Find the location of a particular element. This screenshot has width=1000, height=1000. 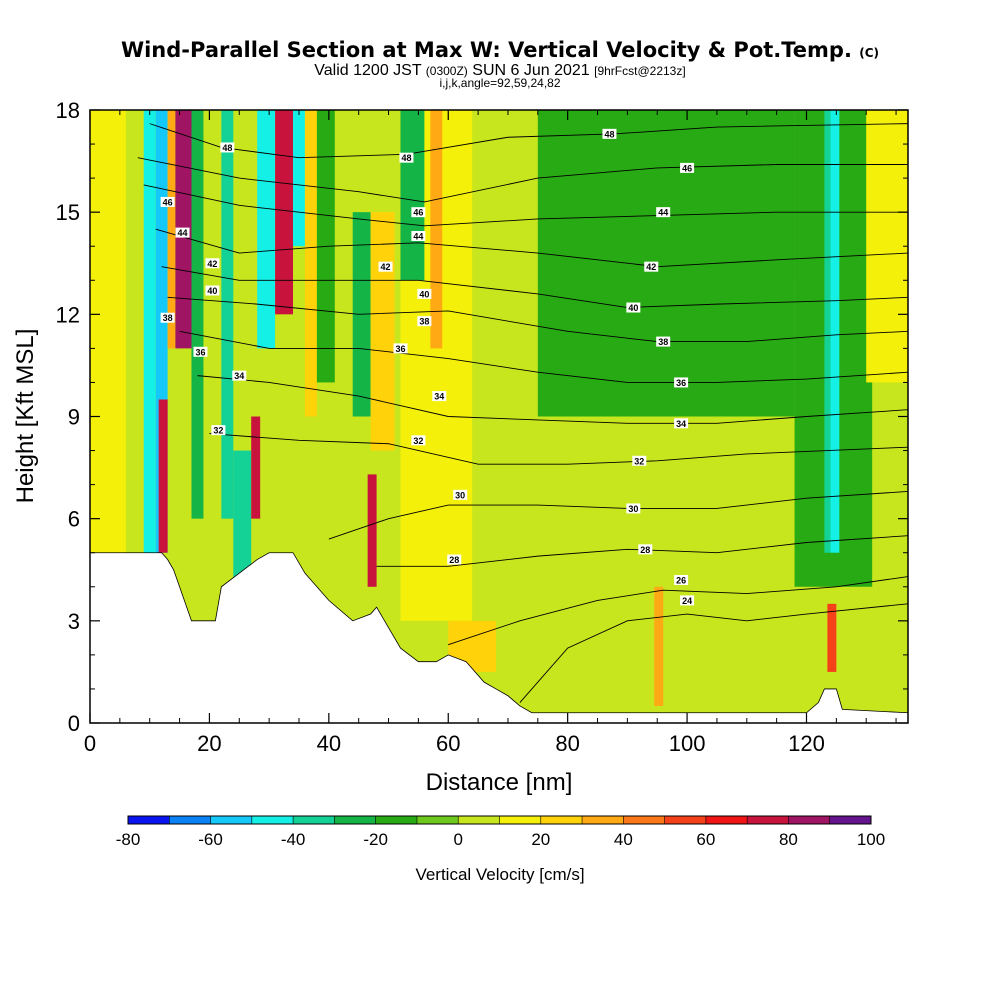

x-tick-label: 0 is located at coordinates (90, 743).